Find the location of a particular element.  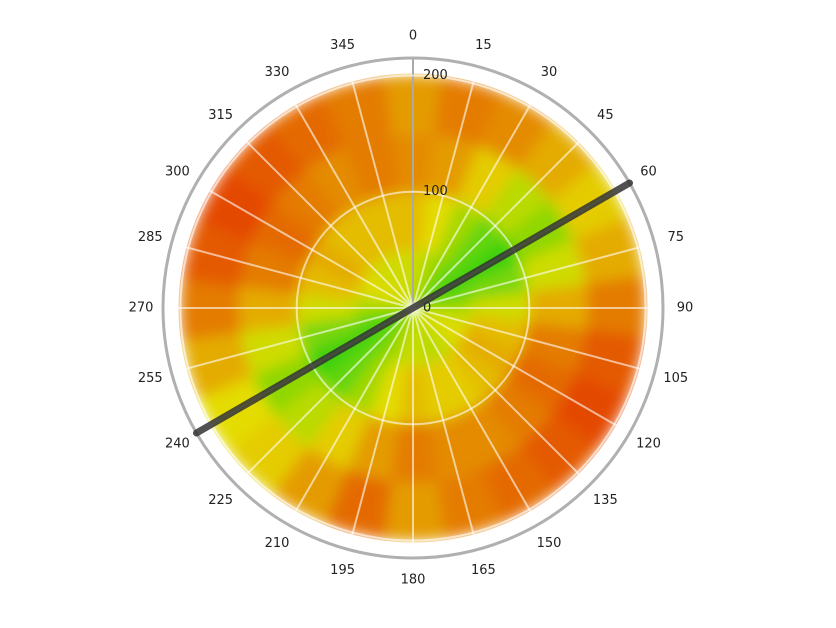

angle-tick-label: 285 is located at coordinates (150, 237).